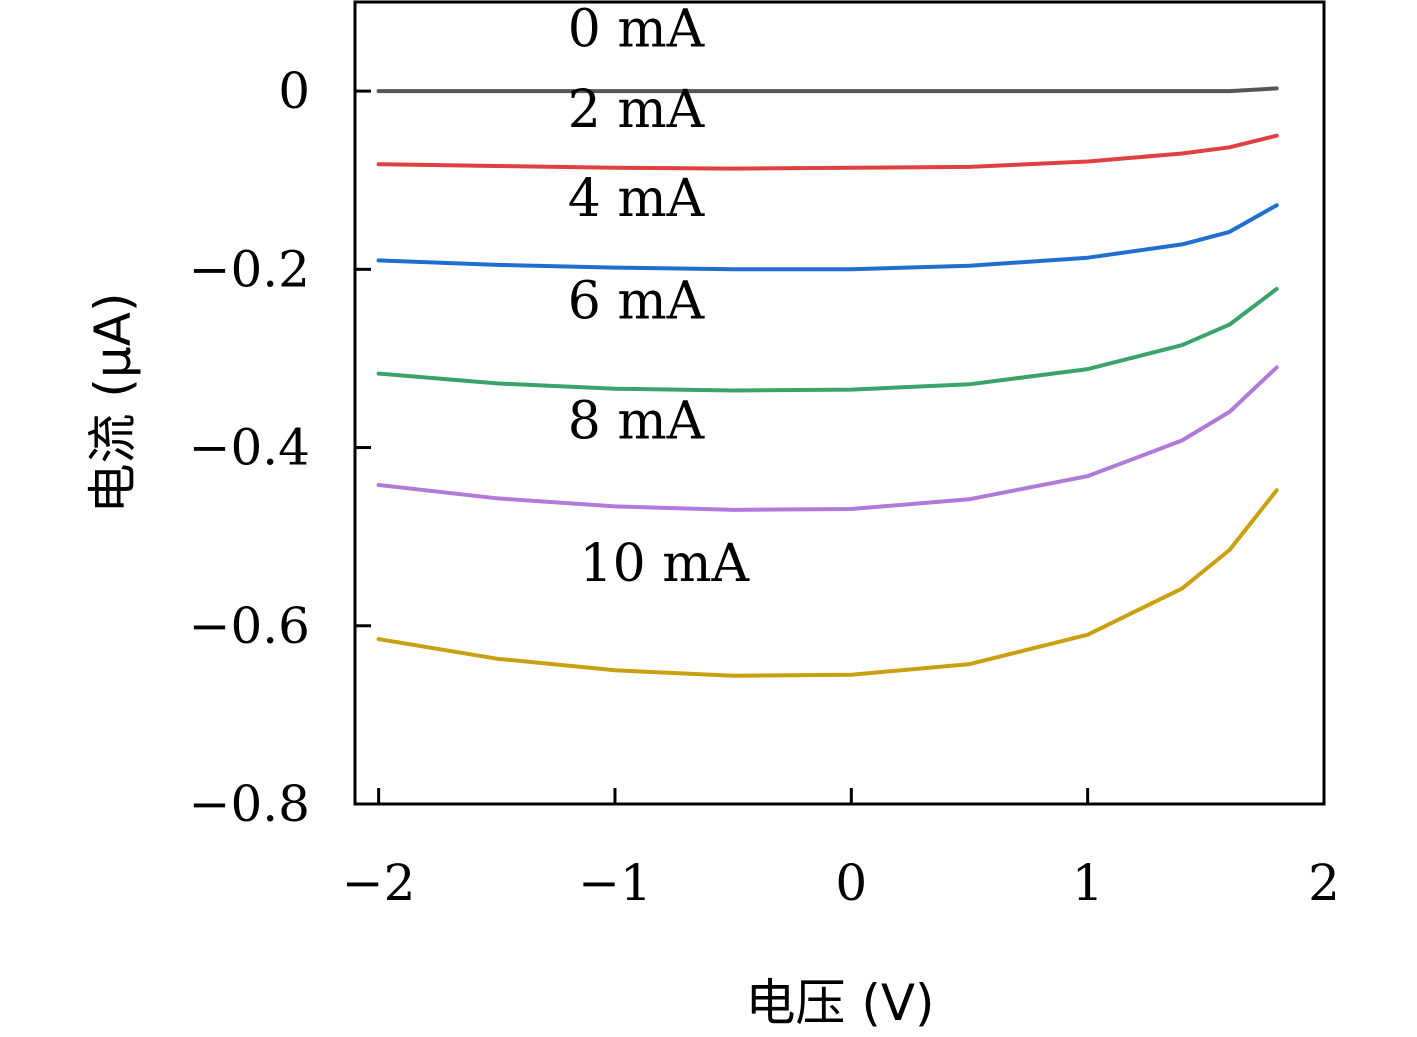 The height and width of the screenshot is (1037, 1417). I want to click on y-axis-ticks: 0 −0.2 −0.4 −0.6 −0.8, so click(280, 447).